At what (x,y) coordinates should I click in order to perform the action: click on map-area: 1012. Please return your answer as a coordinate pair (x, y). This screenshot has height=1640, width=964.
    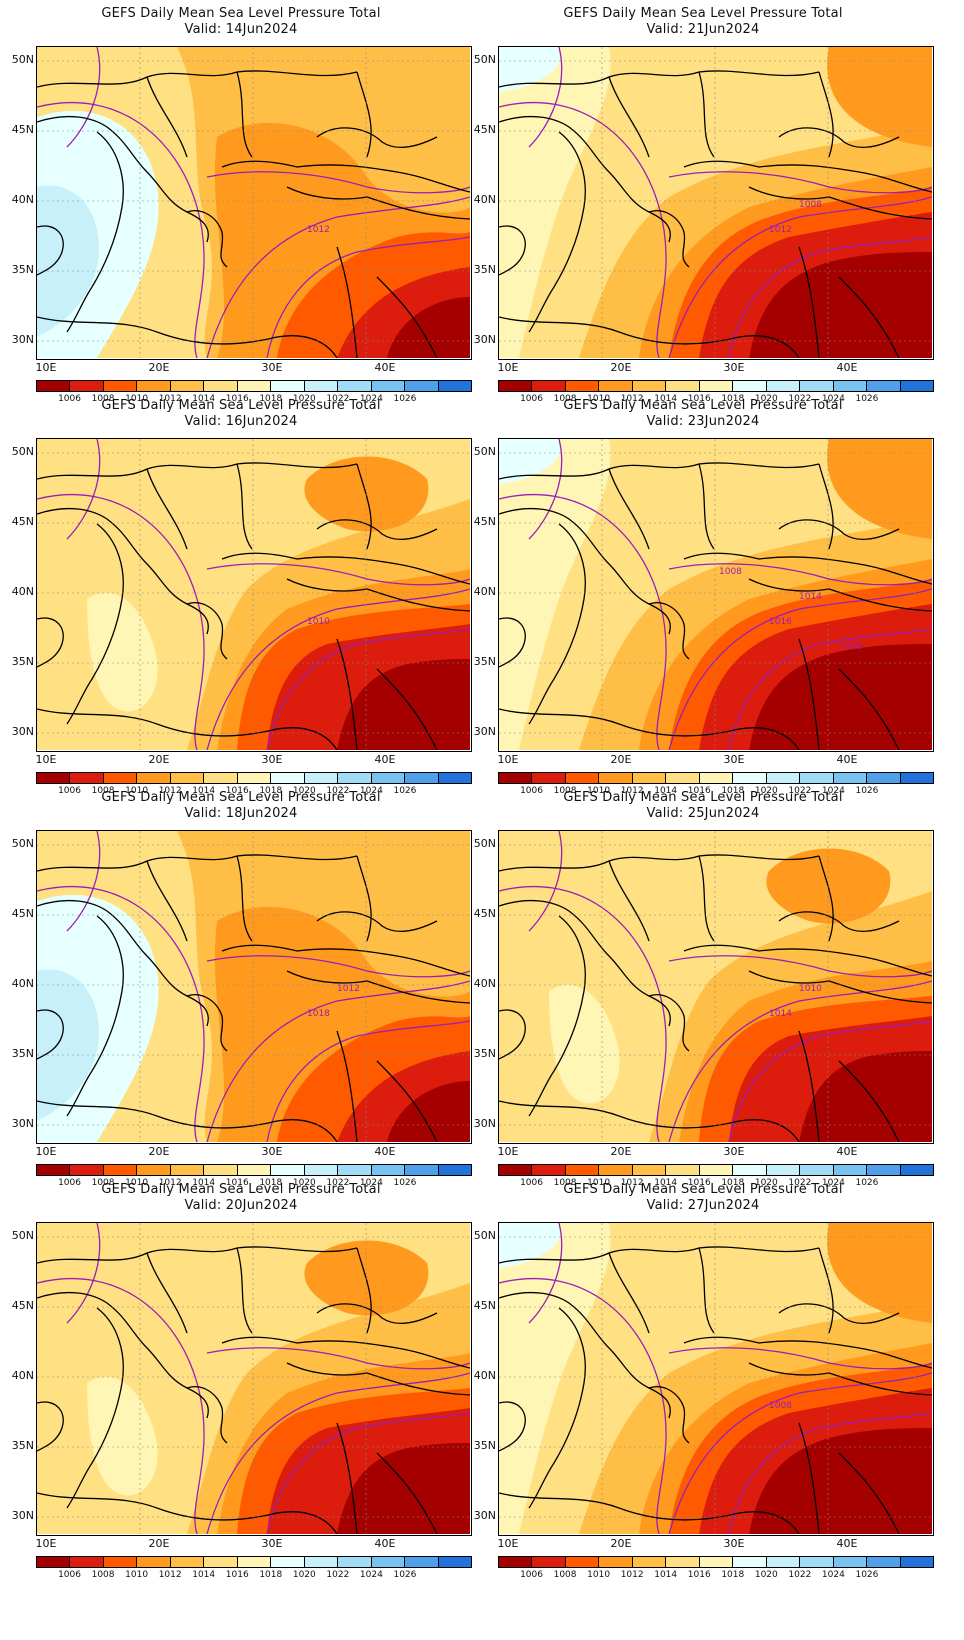
    Looking at the image, I should click on (254, 203).